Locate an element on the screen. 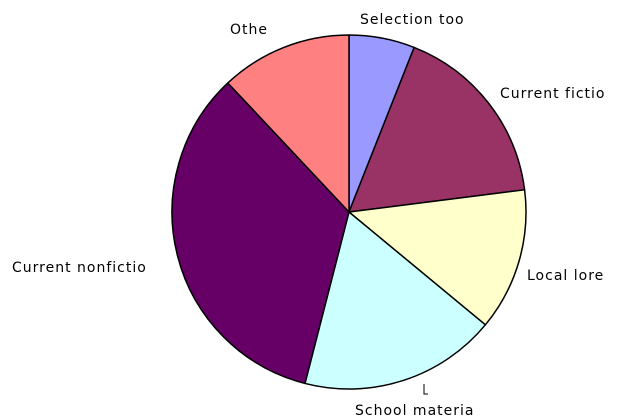 The width and height of the screenshot is (630, 419). slice-label: Current nonfictio is located at coordinates (79, 268).